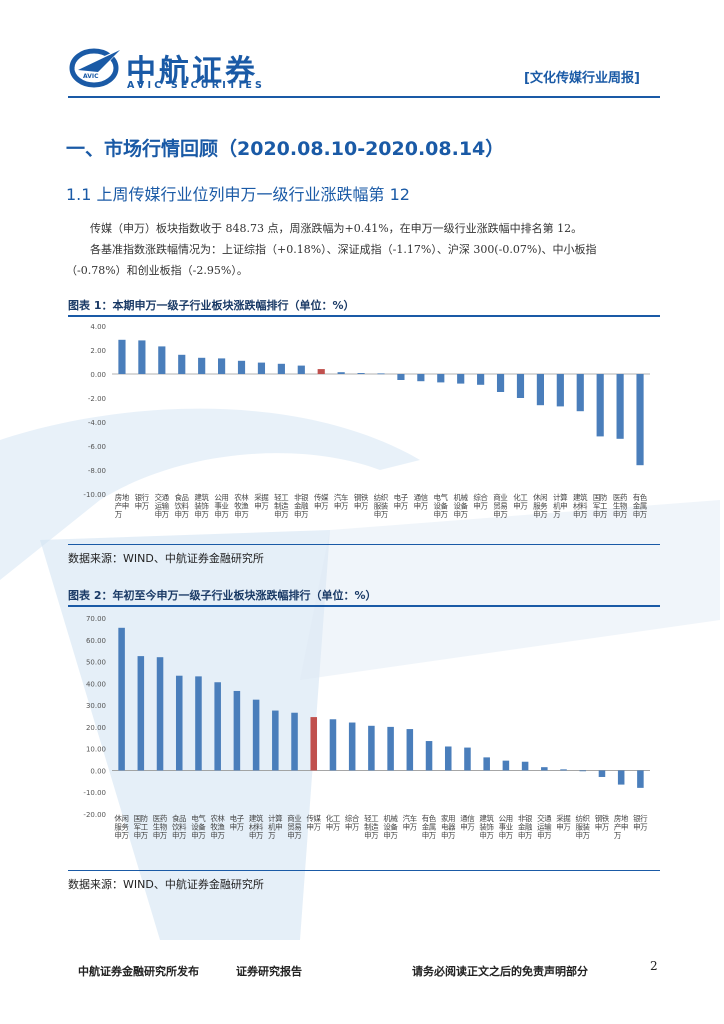 The image size is (724, 1024). Describe the element at coordinates (96, 619) in the screenshot. I see `y-tick-label: 70.00` at that location.